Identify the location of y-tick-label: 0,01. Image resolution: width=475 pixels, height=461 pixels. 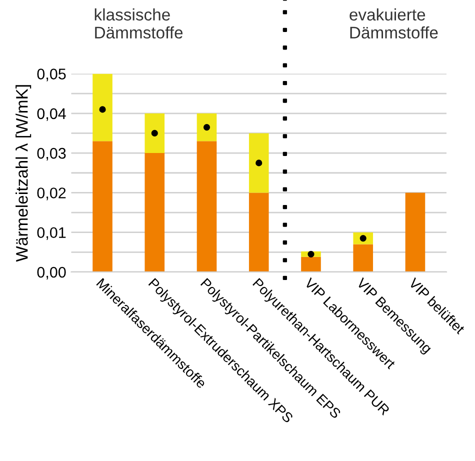
(51, 233).